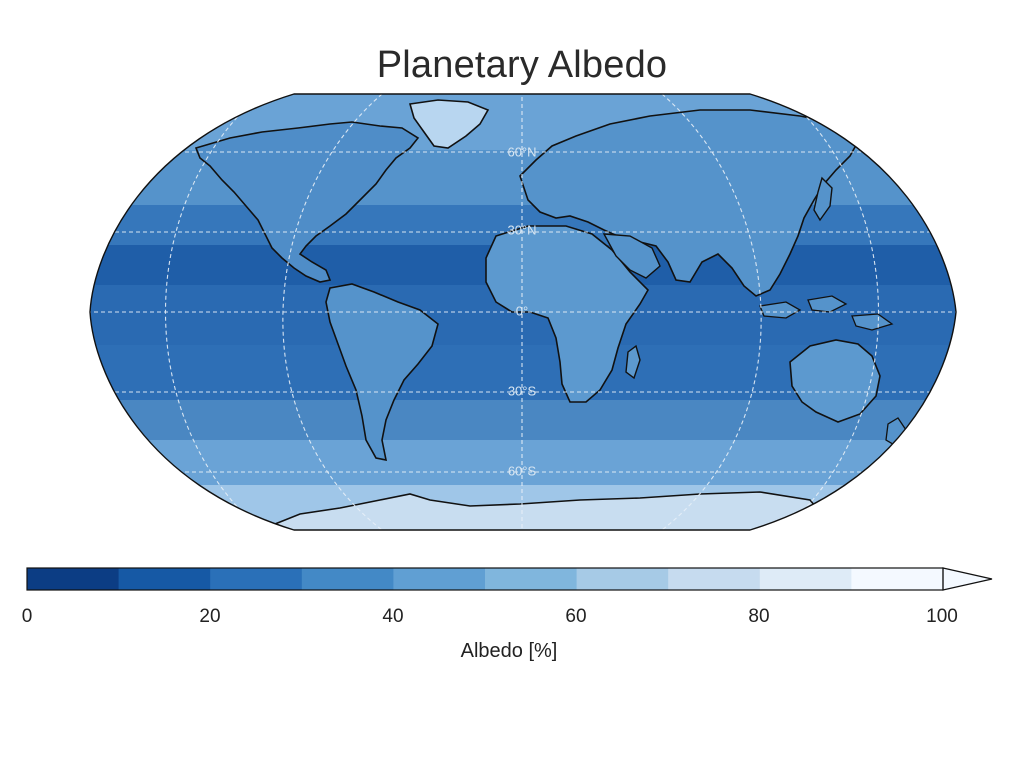 The image size is (1024, 768). I want to click on lat-label-30n: 30°N, so click(522, 230).